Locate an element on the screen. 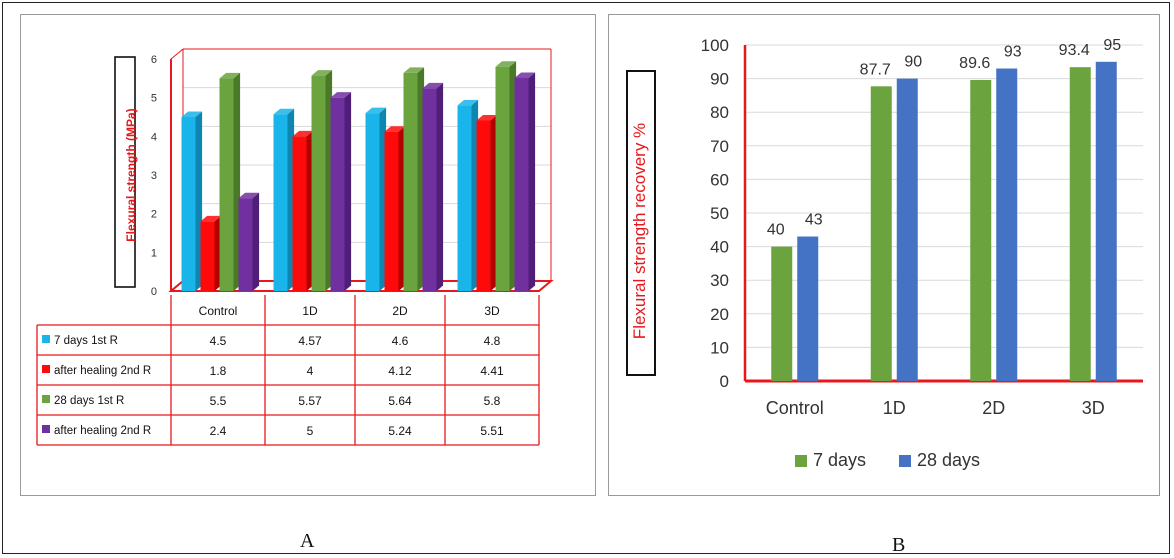 The image size is (1174, 558). y-tick-label: 60 is located at coordinates (719, 179).